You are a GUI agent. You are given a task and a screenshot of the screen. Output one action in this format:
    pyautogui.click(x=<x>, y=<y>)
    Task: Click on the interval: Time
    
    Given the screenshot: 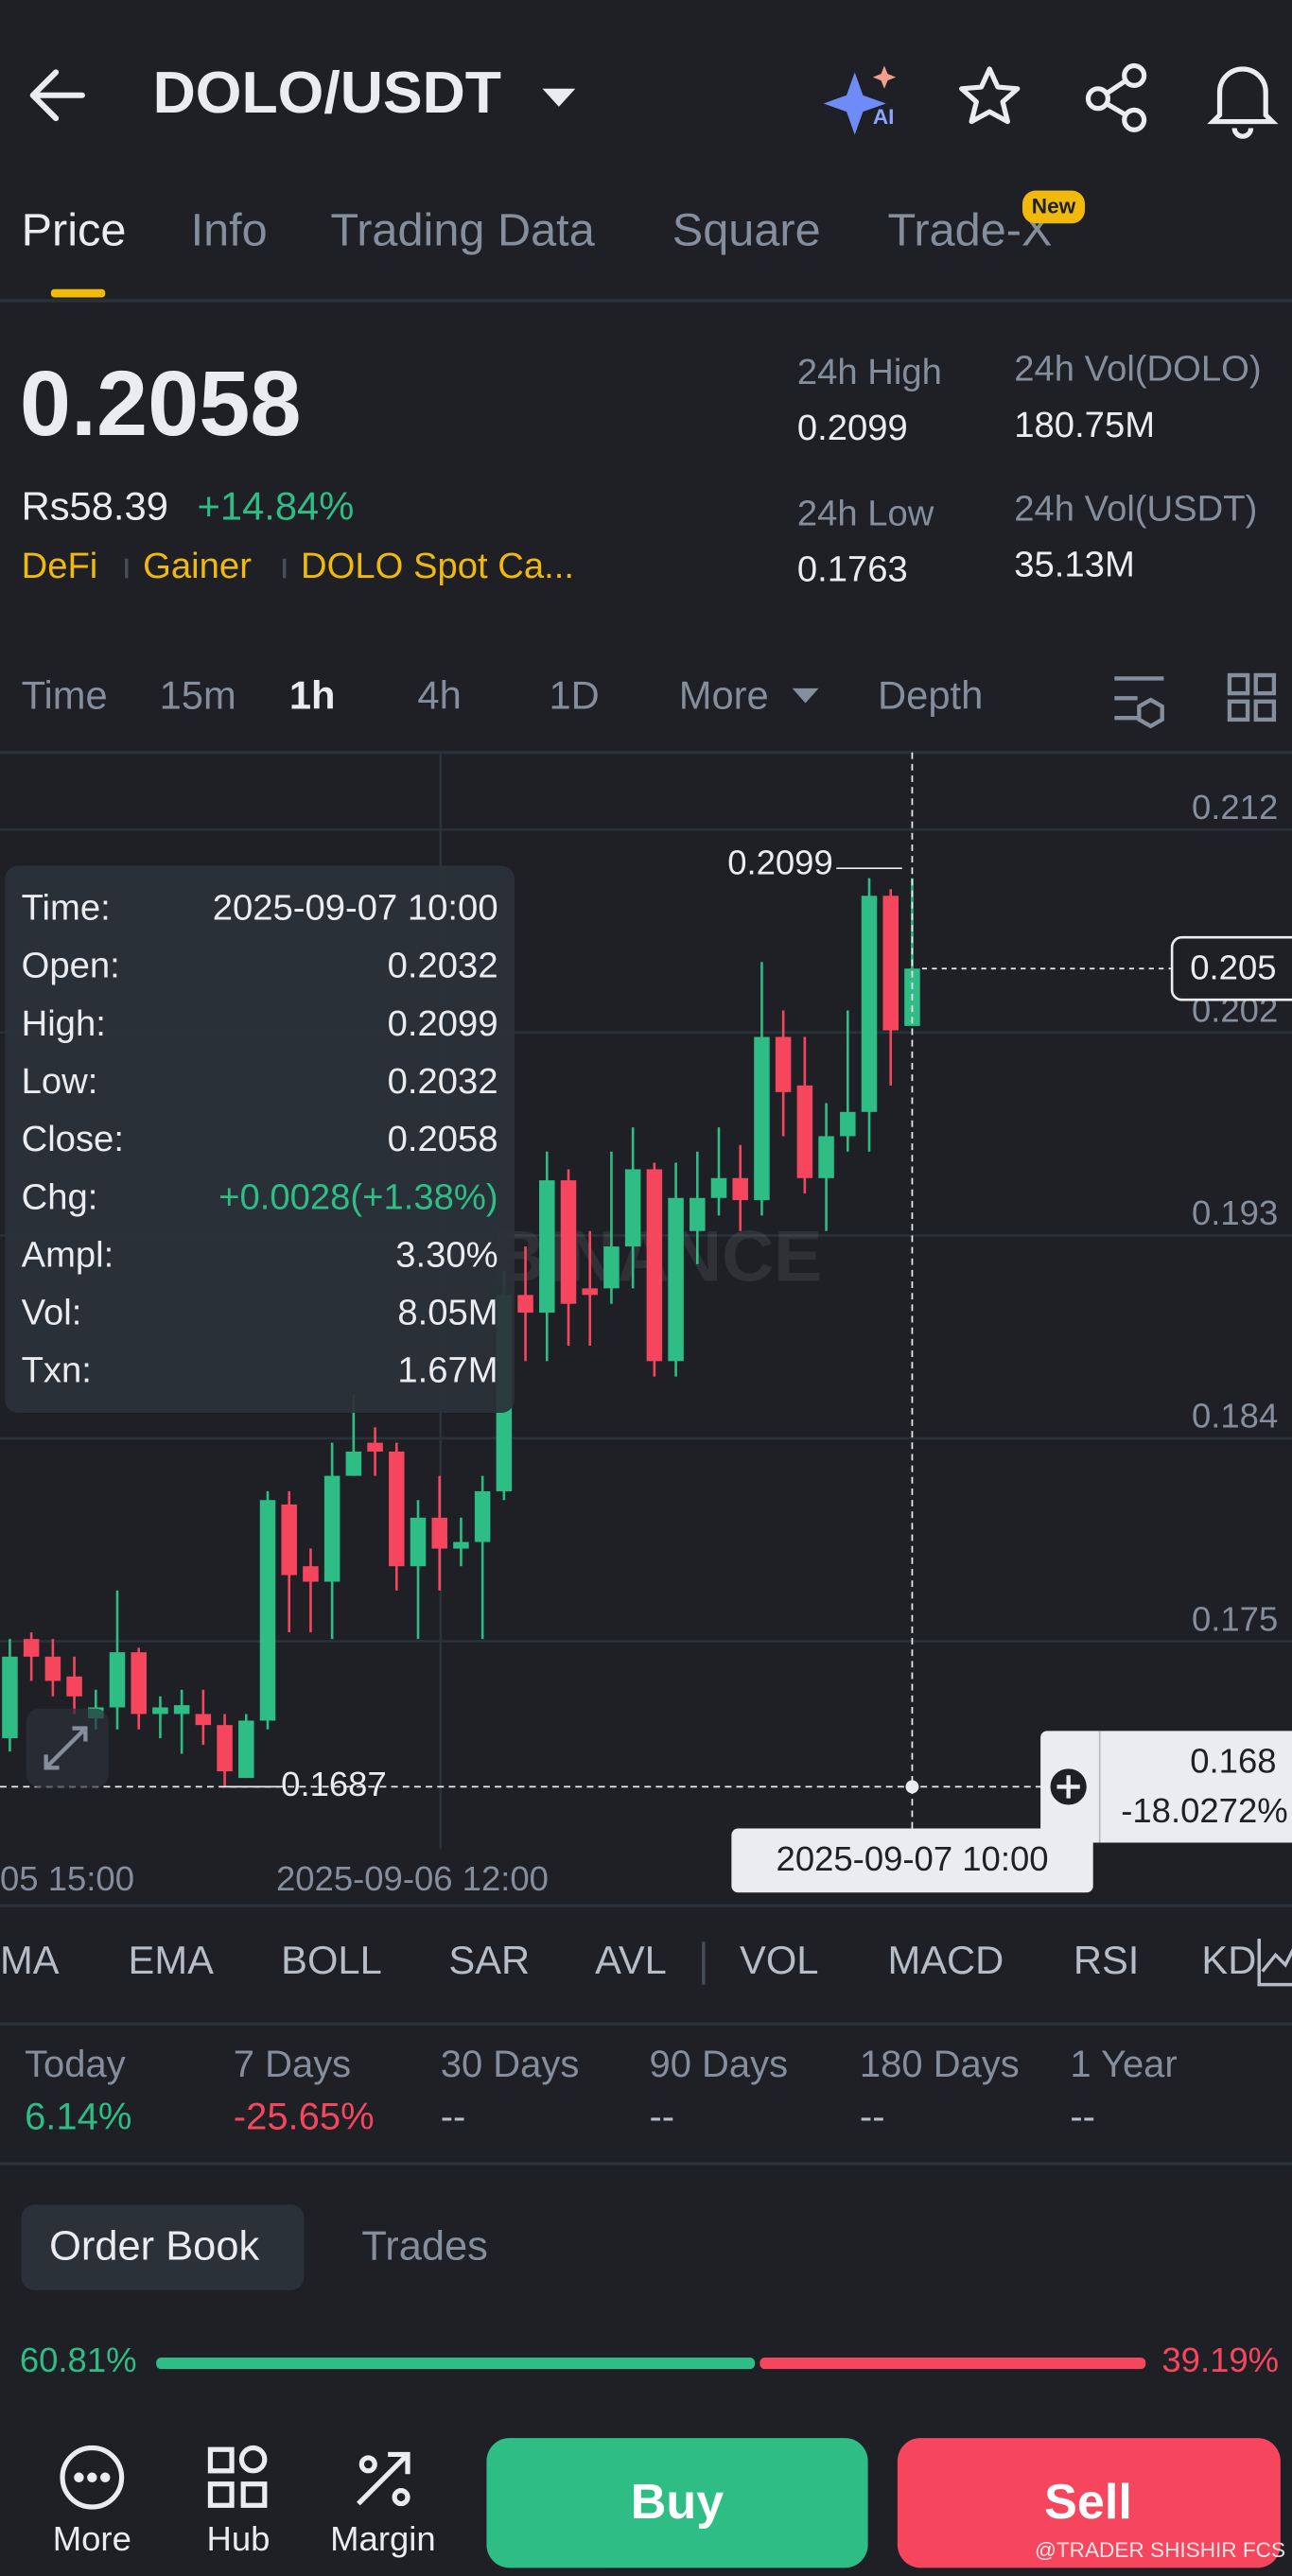 What is the action you would take?
    pyautogui.click(x=65, y=694)
    